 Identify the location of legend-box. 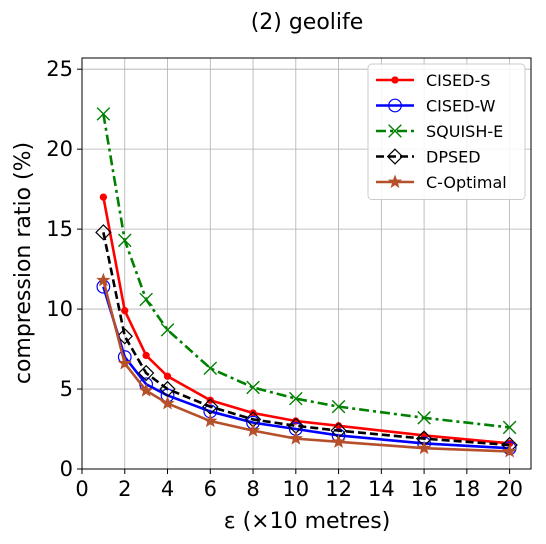
(446, 131).